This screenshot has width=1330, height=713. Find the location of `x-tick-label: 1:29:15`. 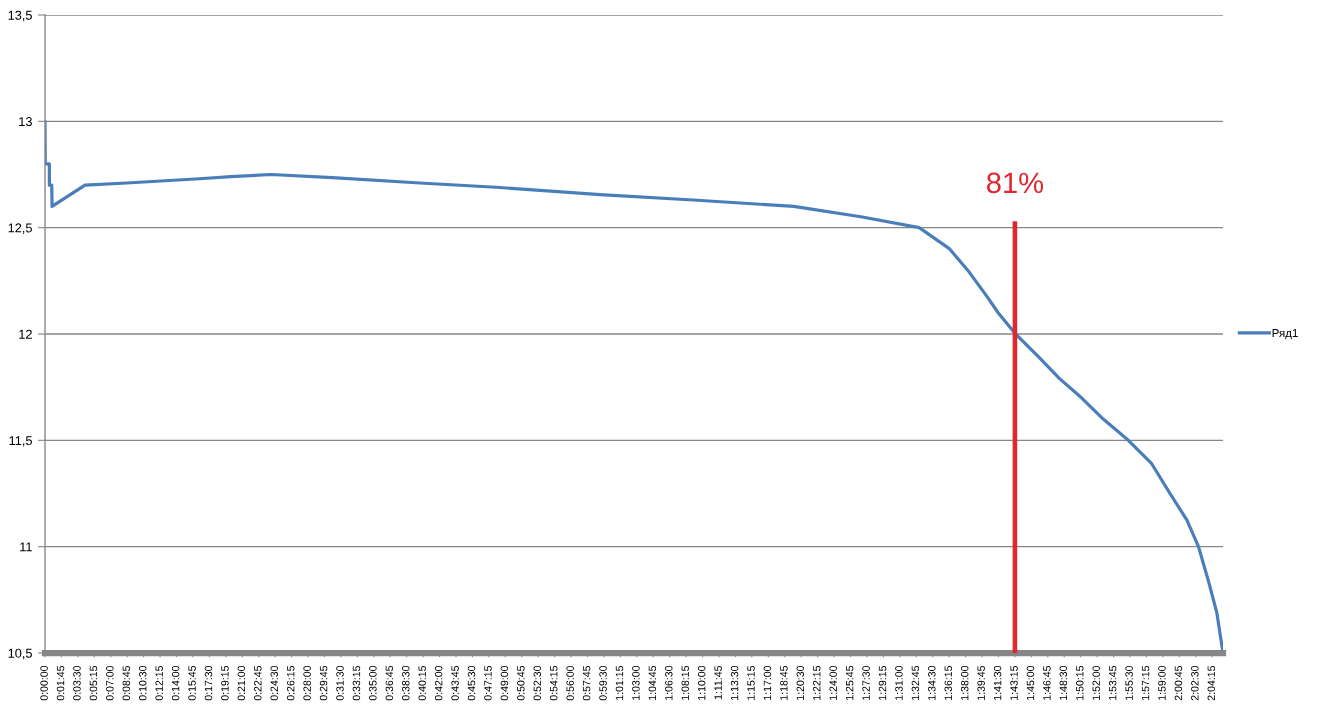

x-tick-label: 1:29:15 is located at coordinates (882, 682).